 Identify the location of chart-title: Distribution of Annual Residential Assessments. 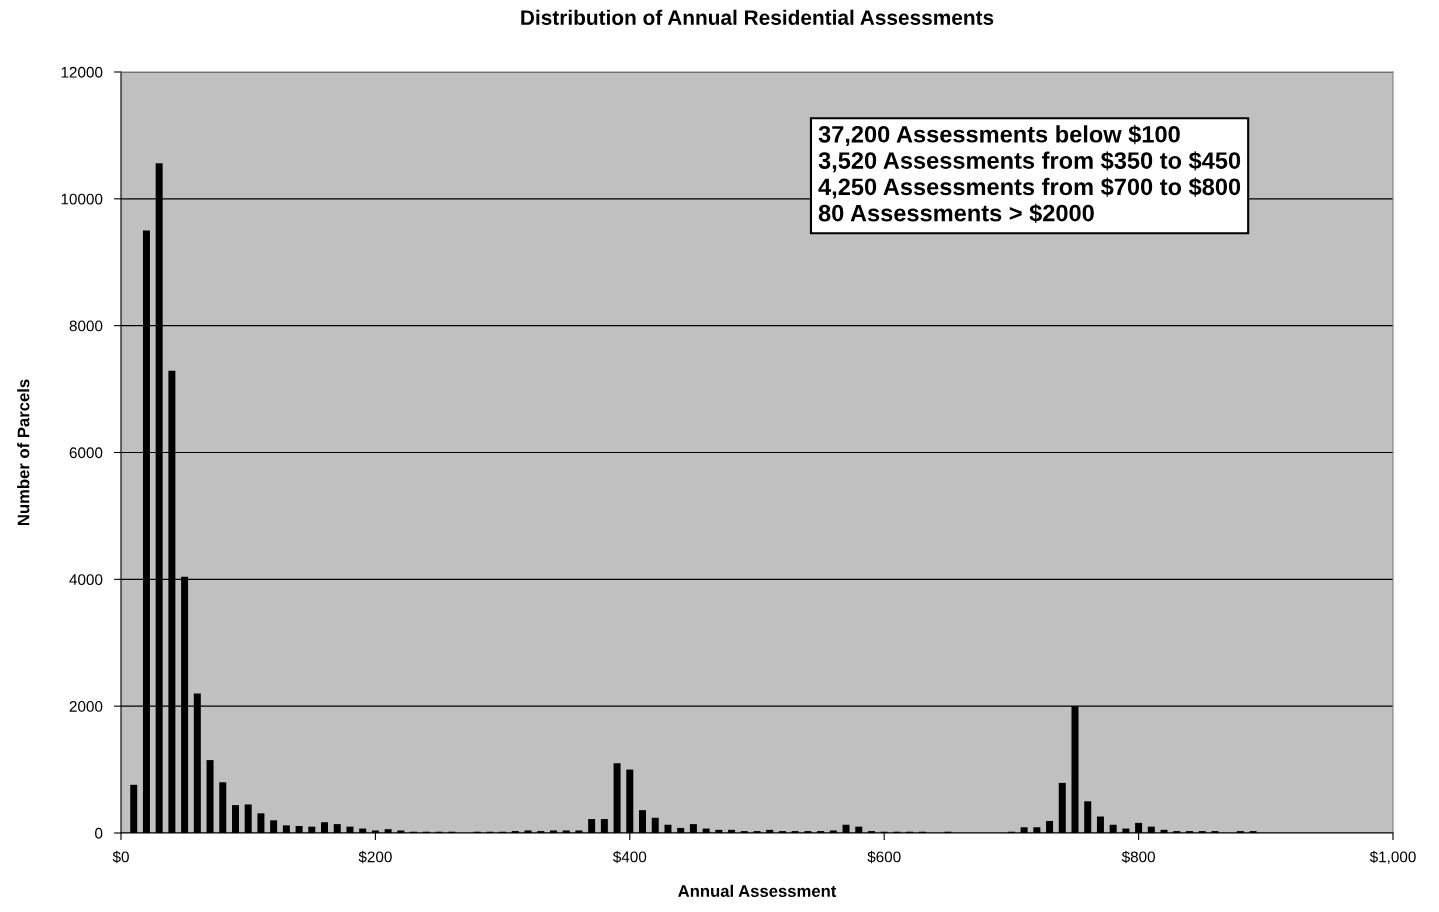
(757, 17).